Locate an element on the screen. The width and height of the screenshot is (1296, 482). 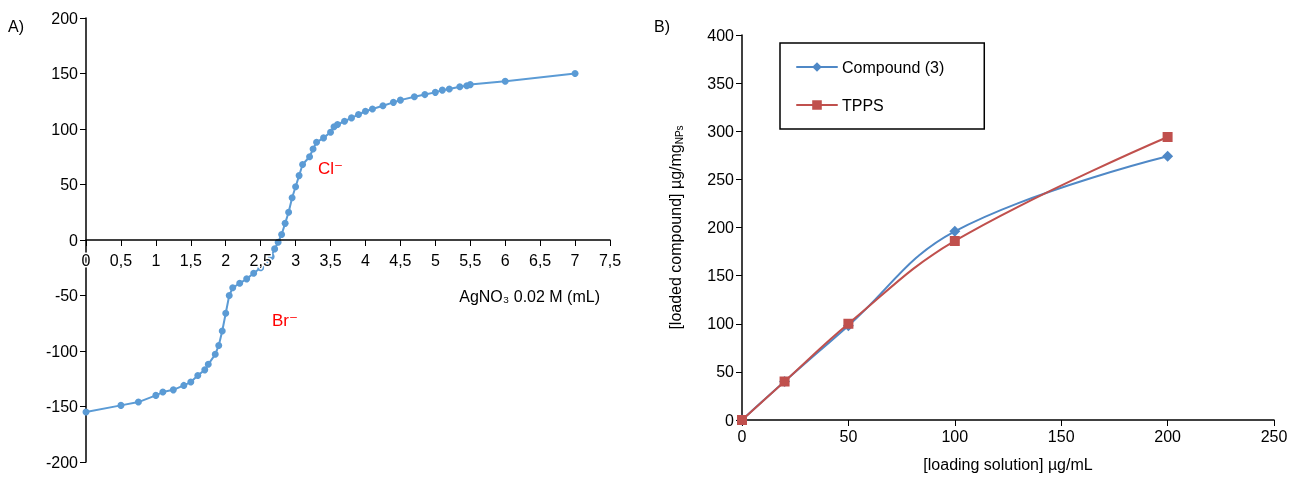
x-tick-label: 5,5 is located at coordinates (470, 260).